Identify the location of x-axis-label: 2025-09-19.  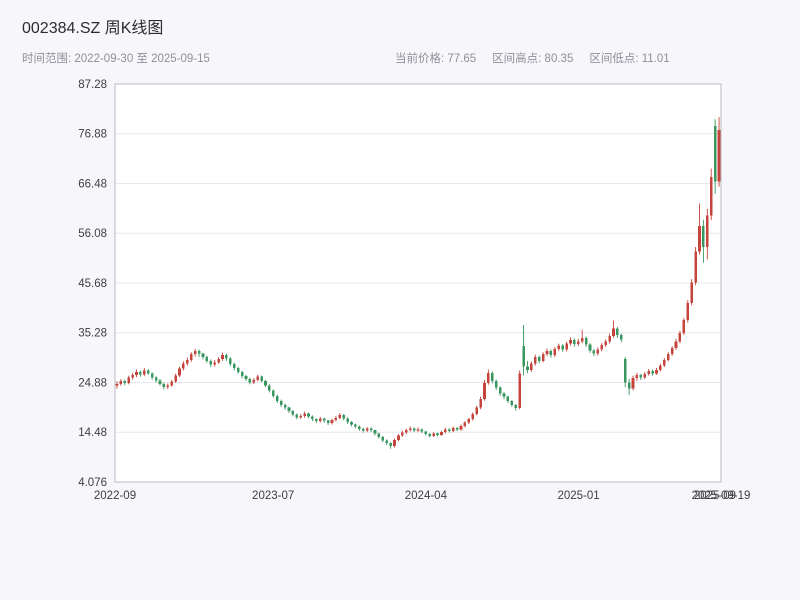
(721, 496).